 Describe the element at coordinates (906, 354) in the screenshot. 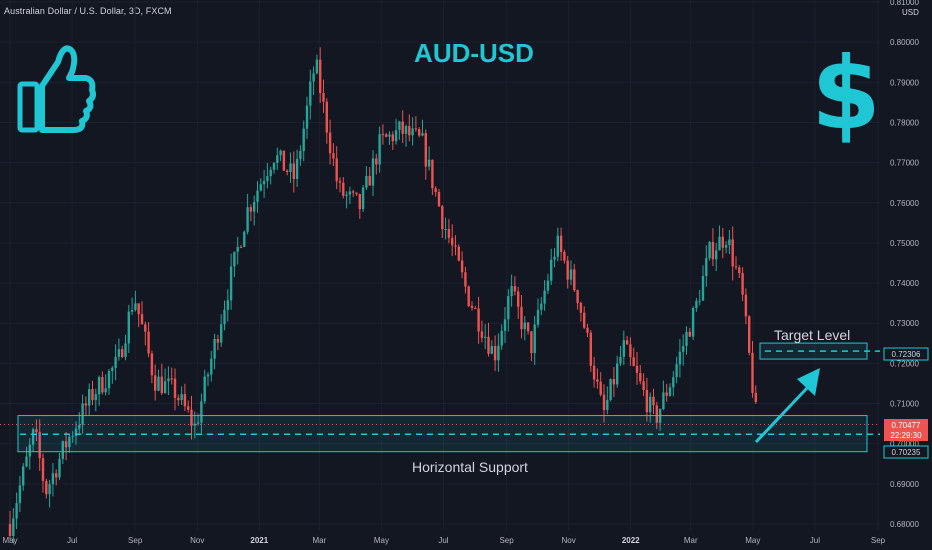

I see `target-price-text: 0.72306` at that location.